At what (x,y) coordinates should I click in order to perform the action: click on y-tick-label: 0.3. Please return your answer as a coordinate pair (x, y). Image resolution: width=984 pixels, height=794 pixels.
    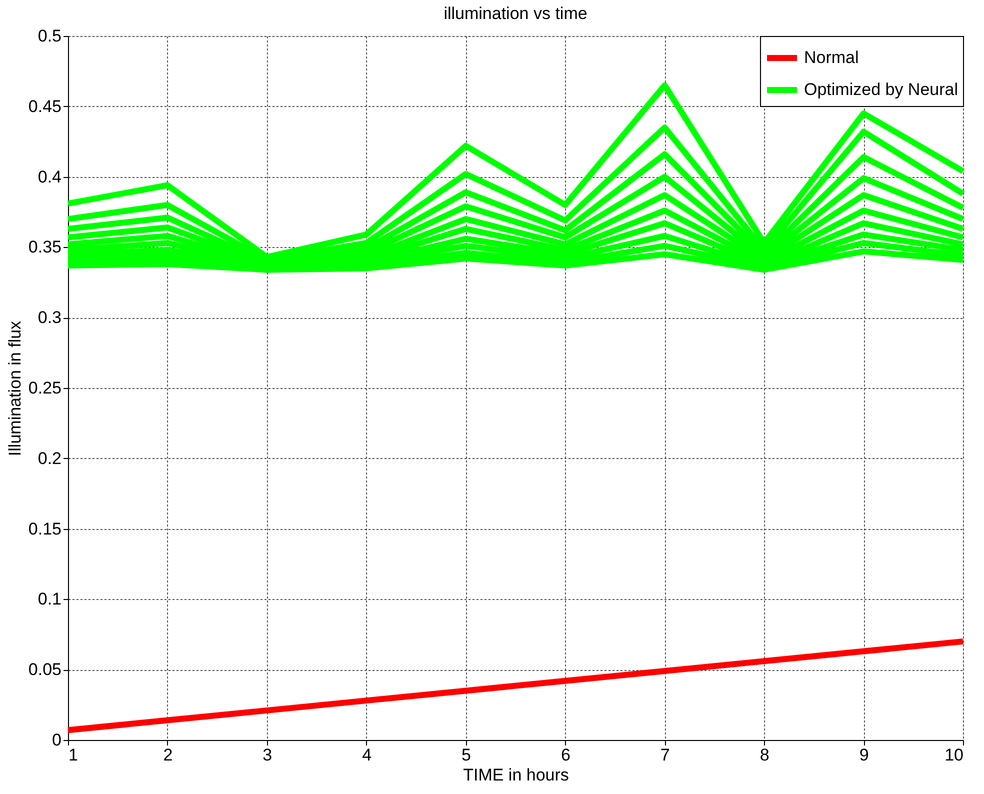
    Looking at the image, I should click on (50, 318).